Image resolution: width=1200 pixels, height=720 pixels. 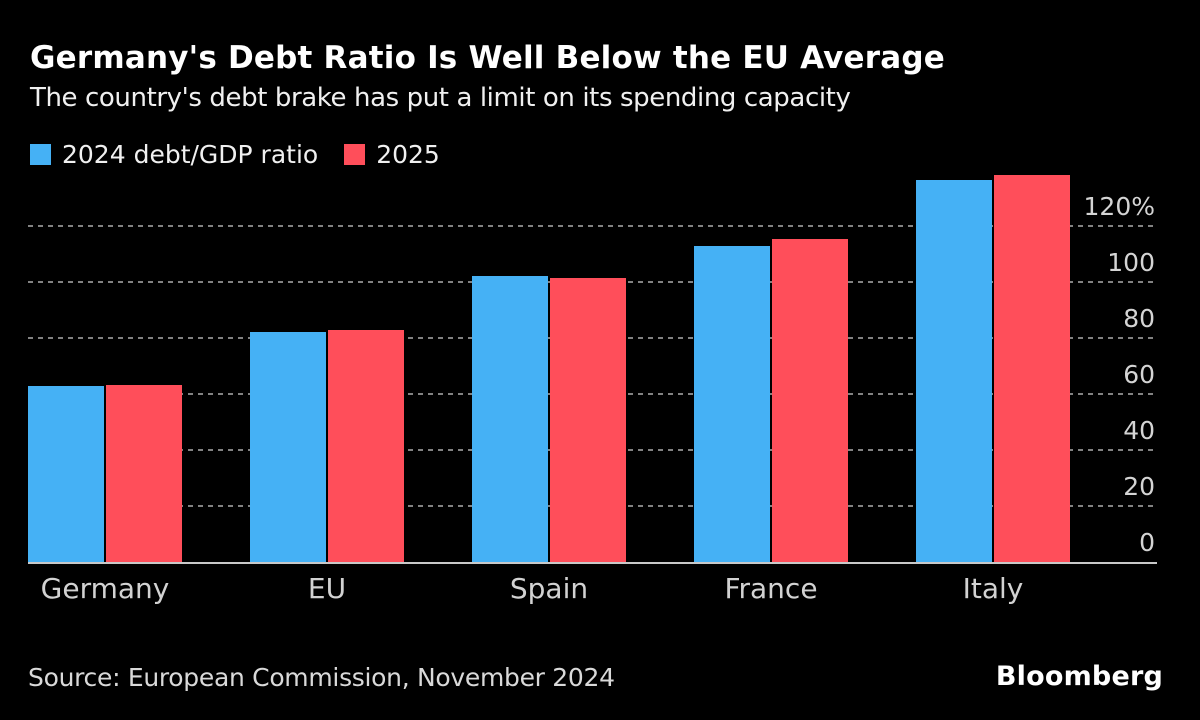 I want to click on y-tick-label-80: 80, so click(x=1139, y=318).